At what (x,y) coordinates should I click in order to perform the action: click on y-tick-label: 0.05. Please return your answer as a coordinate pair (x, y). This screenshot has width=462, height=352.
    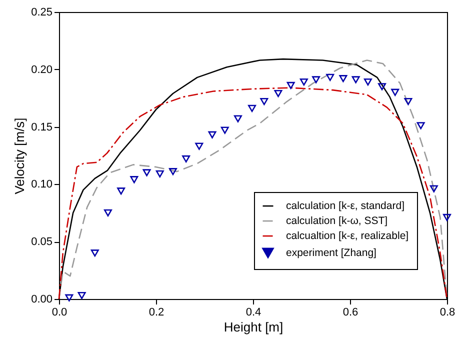
    Looking at the image, I should click on (41, 242).